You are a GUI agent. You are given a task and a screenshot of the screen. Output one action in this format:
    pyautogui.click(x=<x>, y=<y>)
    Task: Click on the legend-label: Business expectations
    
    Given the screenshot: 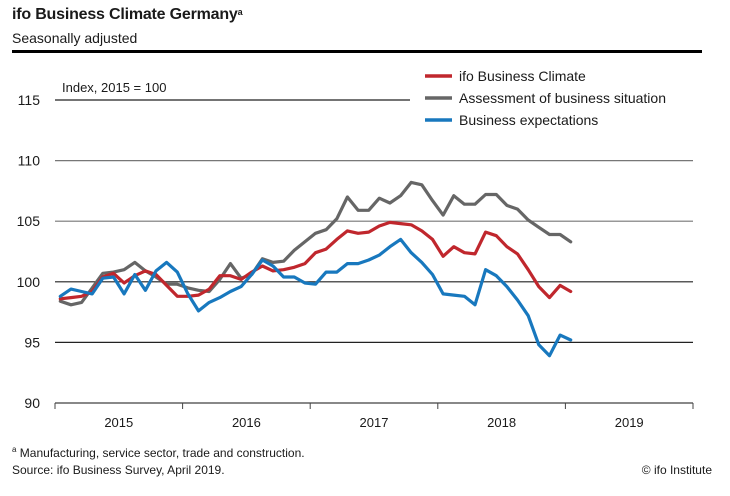 What is the action you would take?
    pyautogui.click(x=528, y=120)
    